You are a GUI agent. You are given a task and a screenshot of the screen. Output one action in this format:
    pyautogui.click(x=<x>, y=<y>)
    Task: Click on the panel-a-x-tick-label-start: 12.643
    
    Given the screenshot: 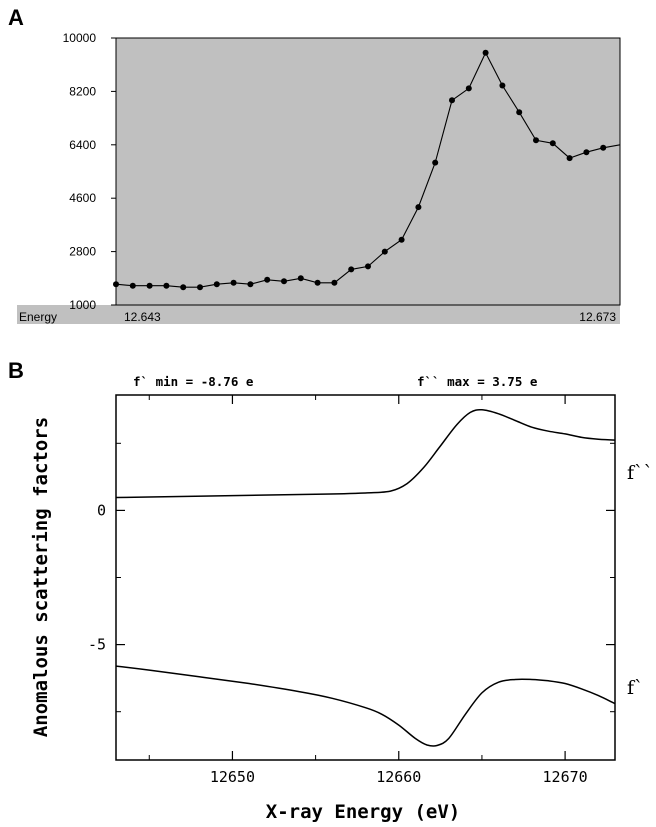 What is the action you would take?
    pyautogui.click(x=142, y=317)
    